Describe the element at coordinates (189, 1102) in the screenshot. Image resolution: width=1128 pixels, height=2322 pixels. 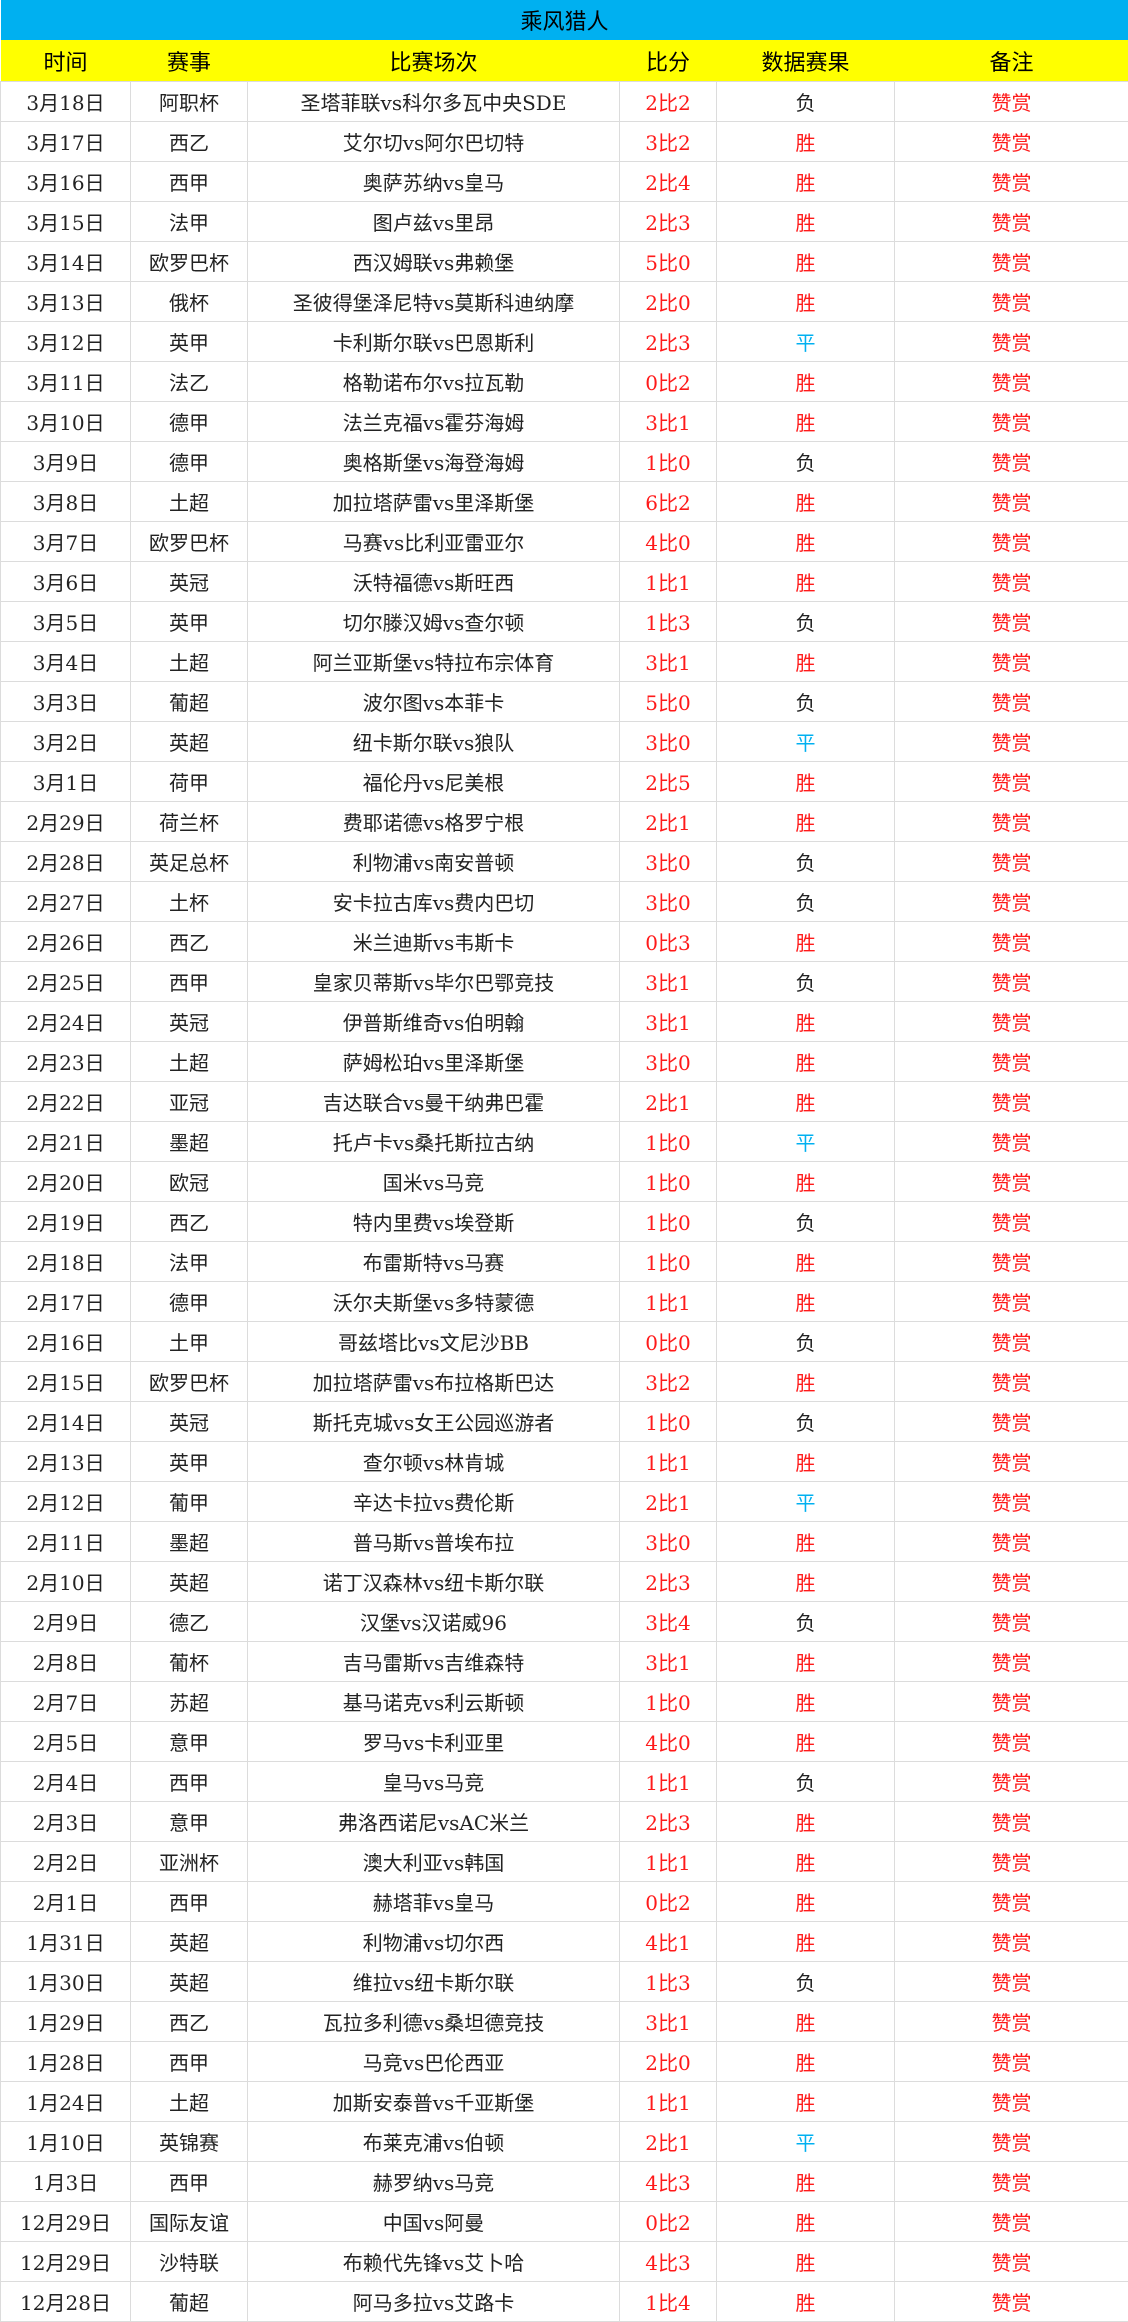
I see `competition-cell: 亚冠` at that location.